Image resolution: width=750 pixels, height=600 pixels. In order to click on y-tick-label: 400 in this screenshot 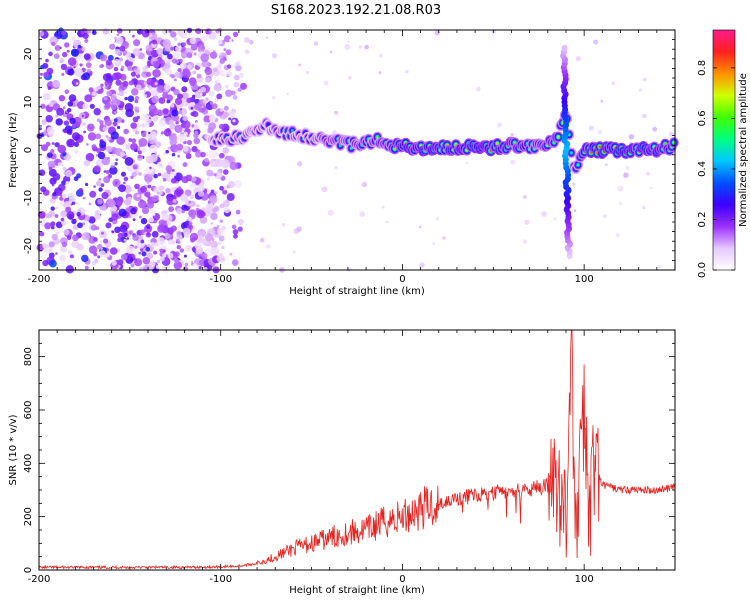, I will do `click(28, 463)`.